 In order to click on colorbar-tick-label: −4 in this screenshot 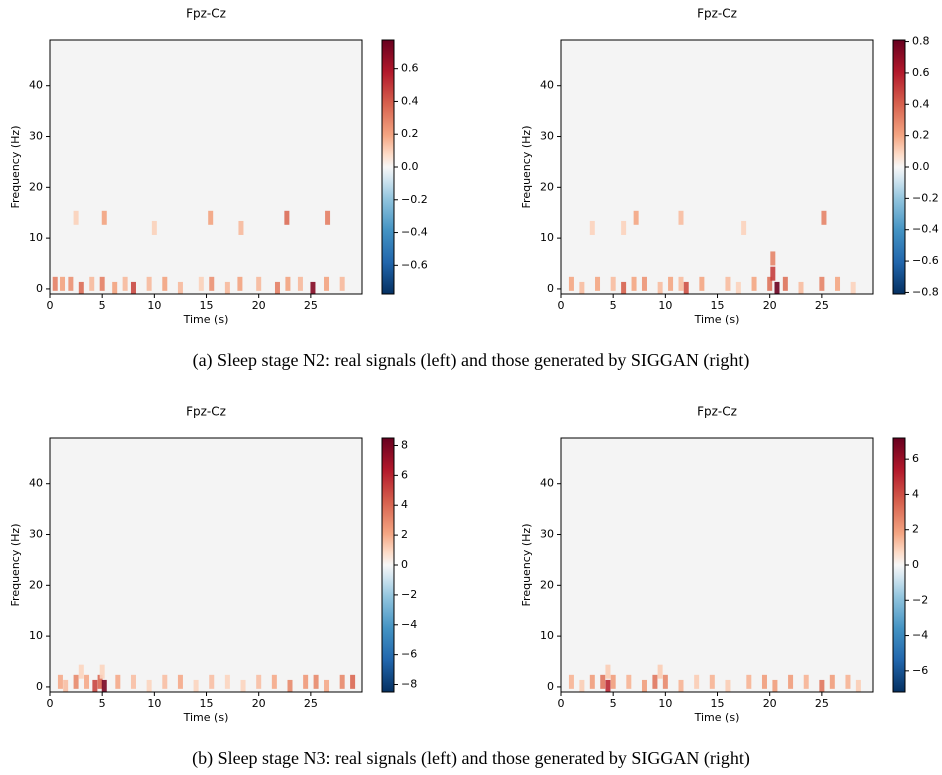, I will do `click(920, 635)`.